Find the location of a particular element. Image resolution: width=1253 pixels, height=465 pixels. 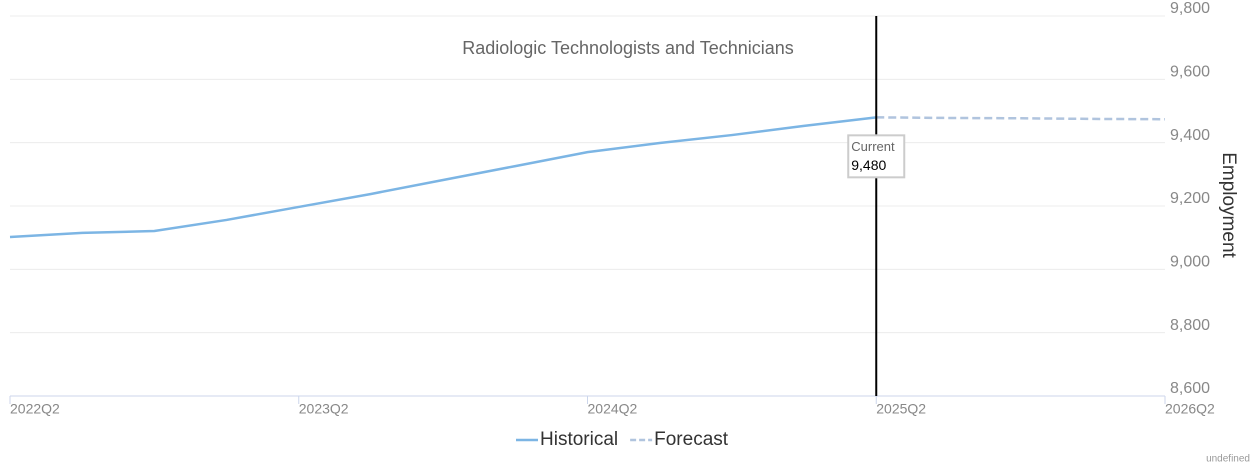

tooltip-value: 9,480 is located at coordinates (868, 165).